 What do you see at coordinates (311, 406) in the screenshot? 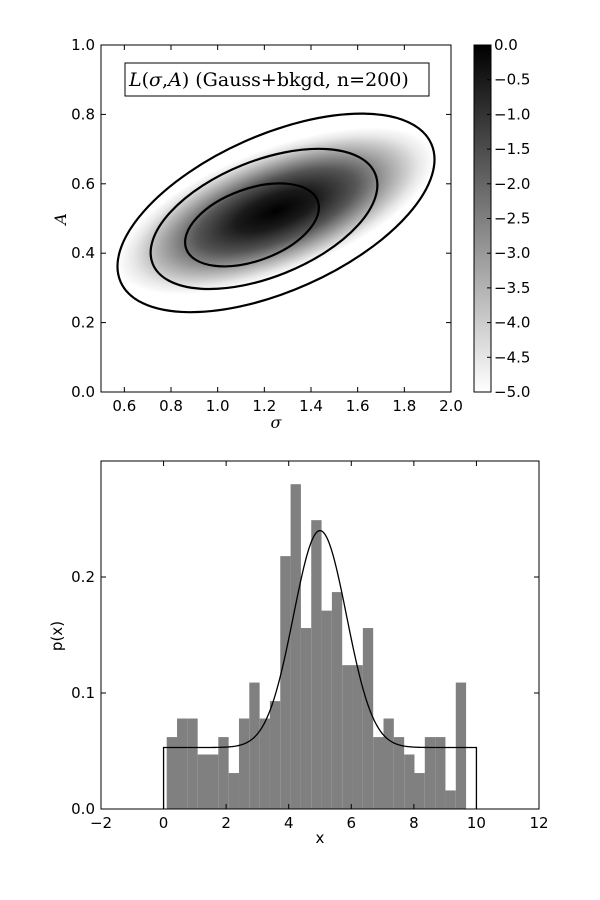
I see `top-x-tick-label: 1.4` at bounding box center [311, 406].